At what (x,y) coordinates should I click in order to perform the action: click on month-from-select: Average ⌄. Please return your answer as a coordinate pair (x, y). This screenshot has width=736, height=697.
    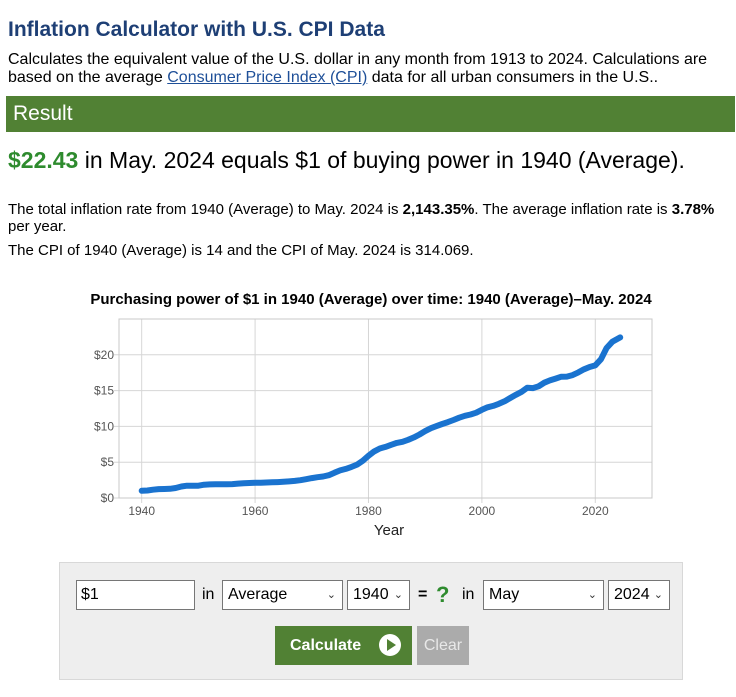
    Looking at the image, I should click on (282, 595).